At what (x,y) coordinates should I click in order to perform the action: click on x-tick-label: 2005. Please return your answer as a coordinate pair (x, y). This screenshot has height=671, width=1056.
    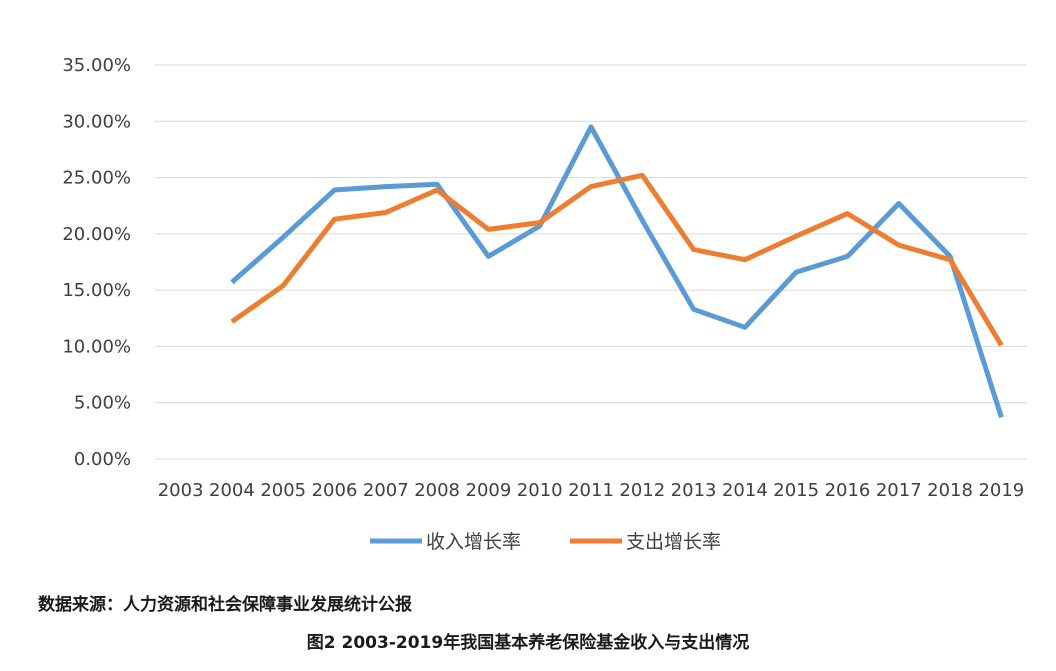
    Looking at the image, I should click on (283, 490).